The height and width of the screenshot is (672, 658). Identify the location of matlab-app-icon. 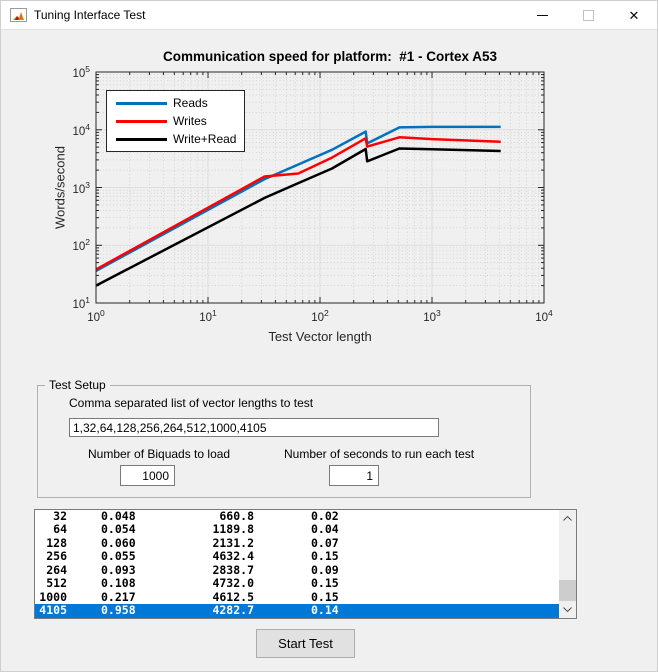
(18, 15).